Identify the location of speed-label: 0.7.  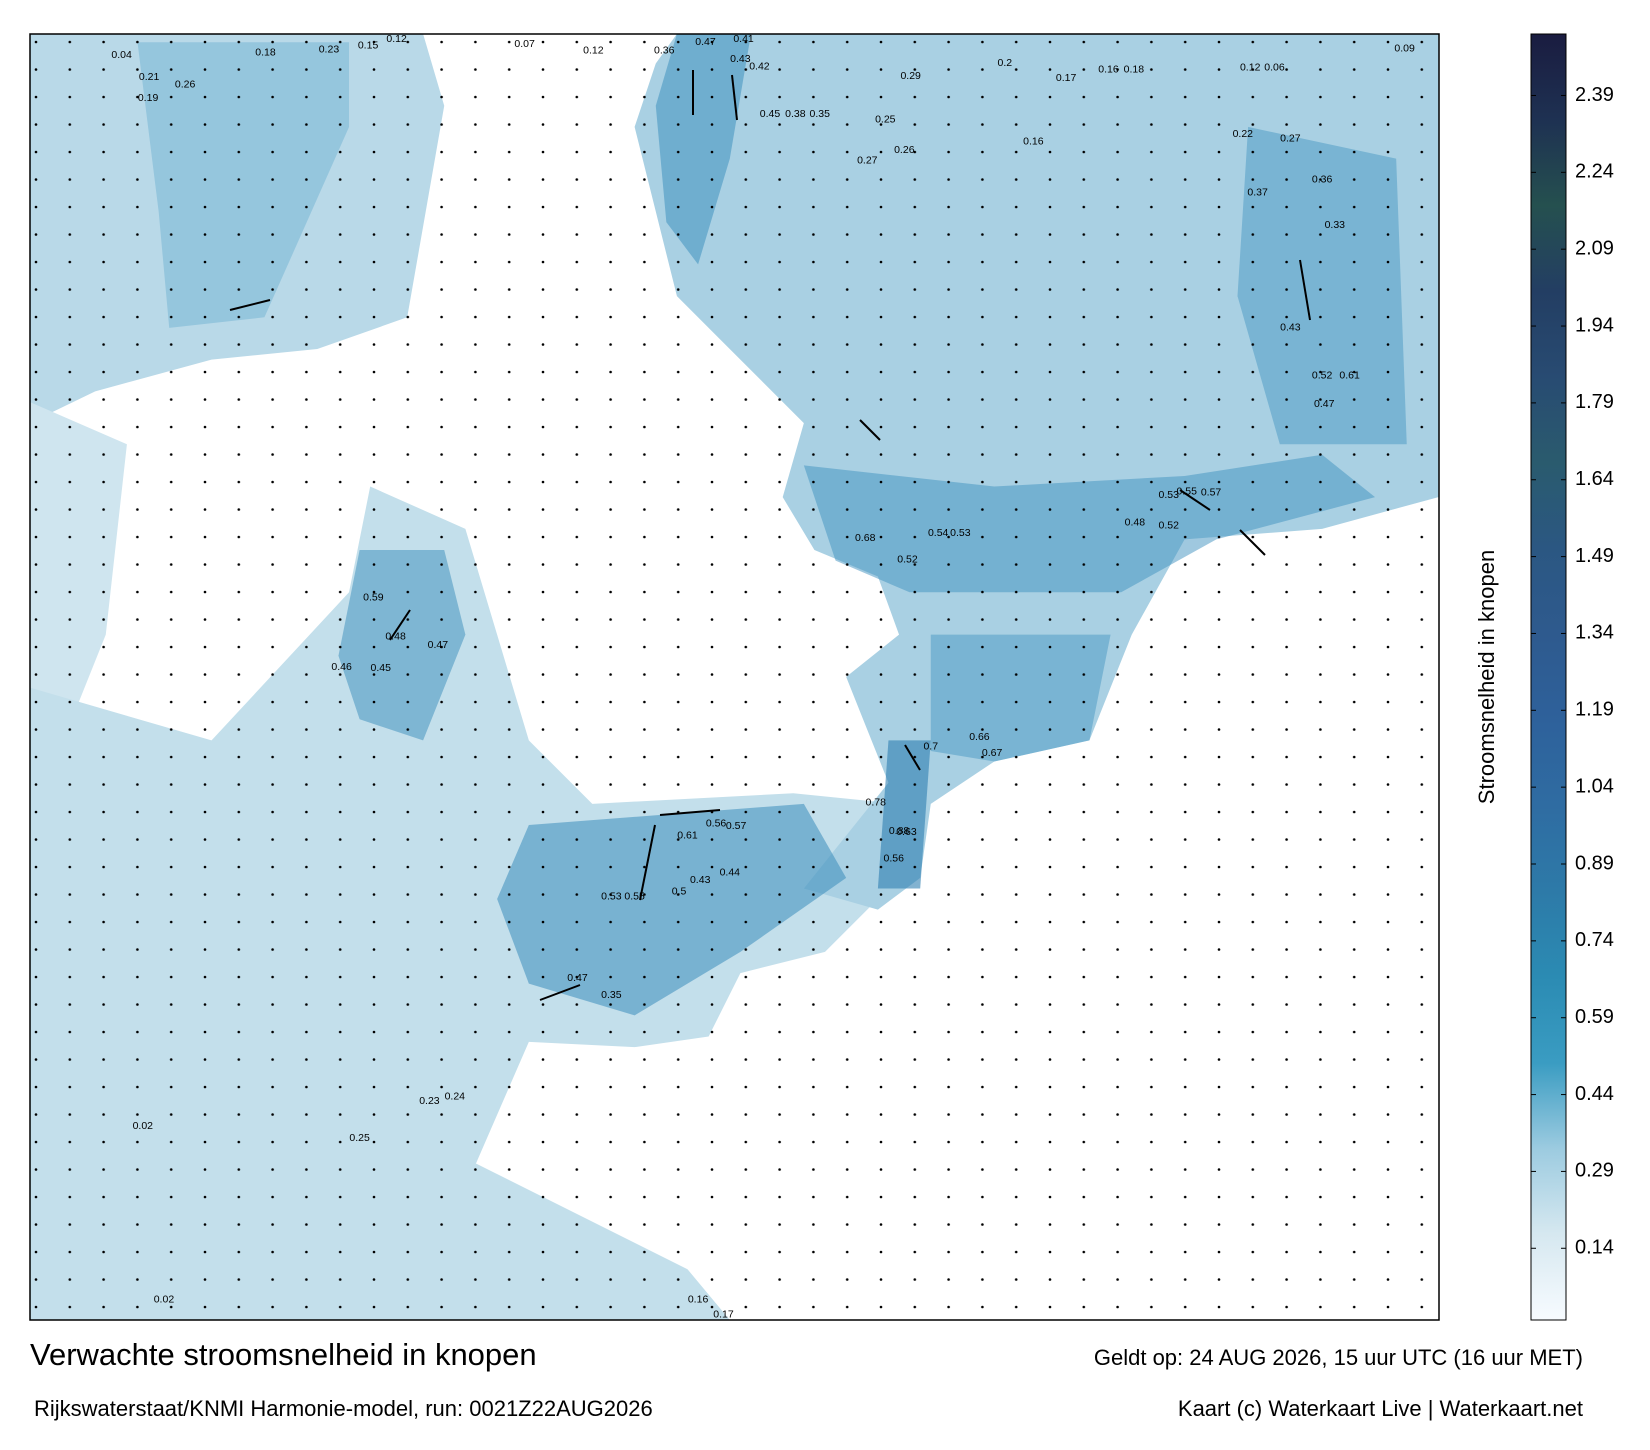
(930, 747).